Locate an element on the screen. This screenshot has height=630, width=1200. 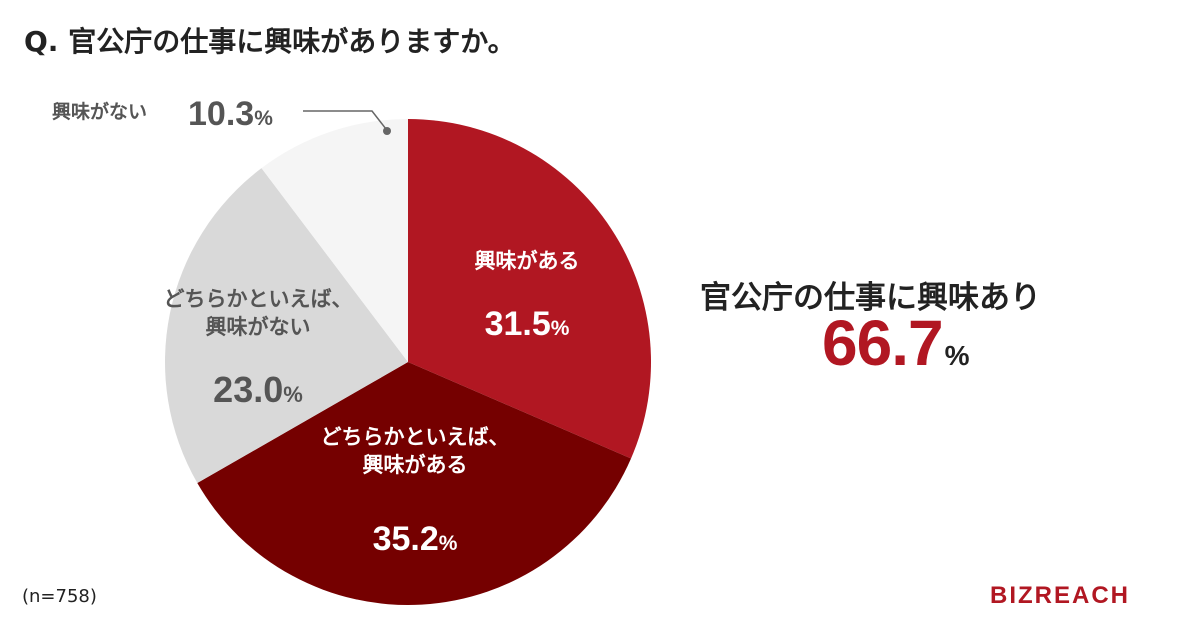
summary-label: 官公庁の仕事に興味あり is located at coordinates (870, 298).